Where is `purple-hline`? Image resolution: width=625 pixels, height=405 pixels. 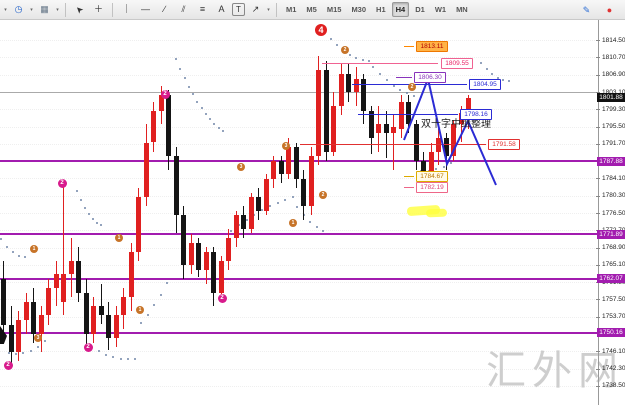 purple-hline is located at coordinates (298, 332).